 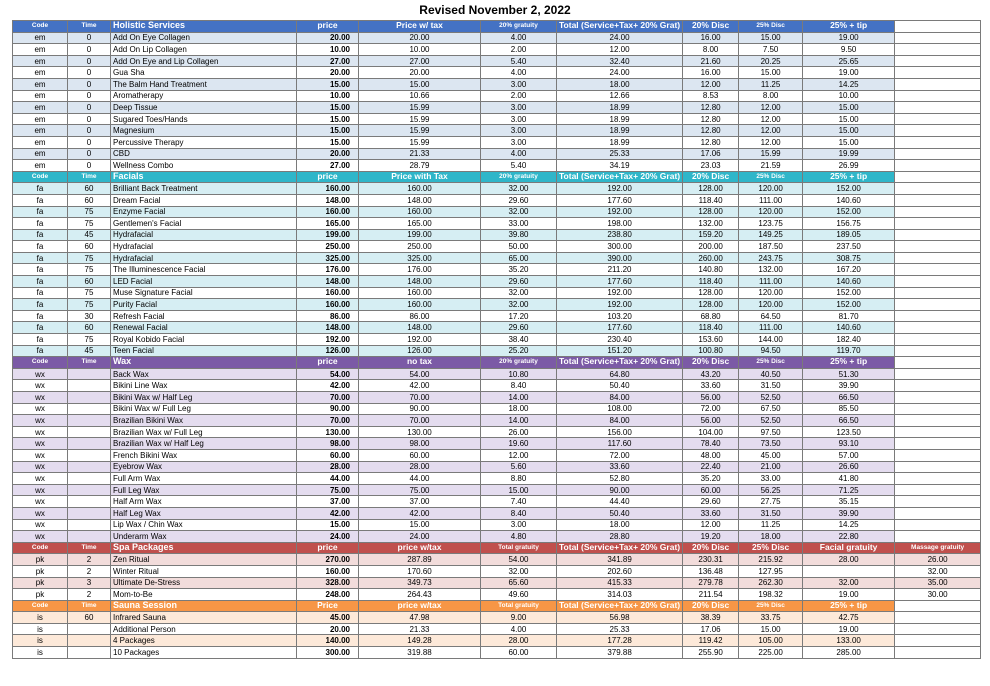 I want to click on price-tax-cell: 160.00, so click(x=419, y=212).